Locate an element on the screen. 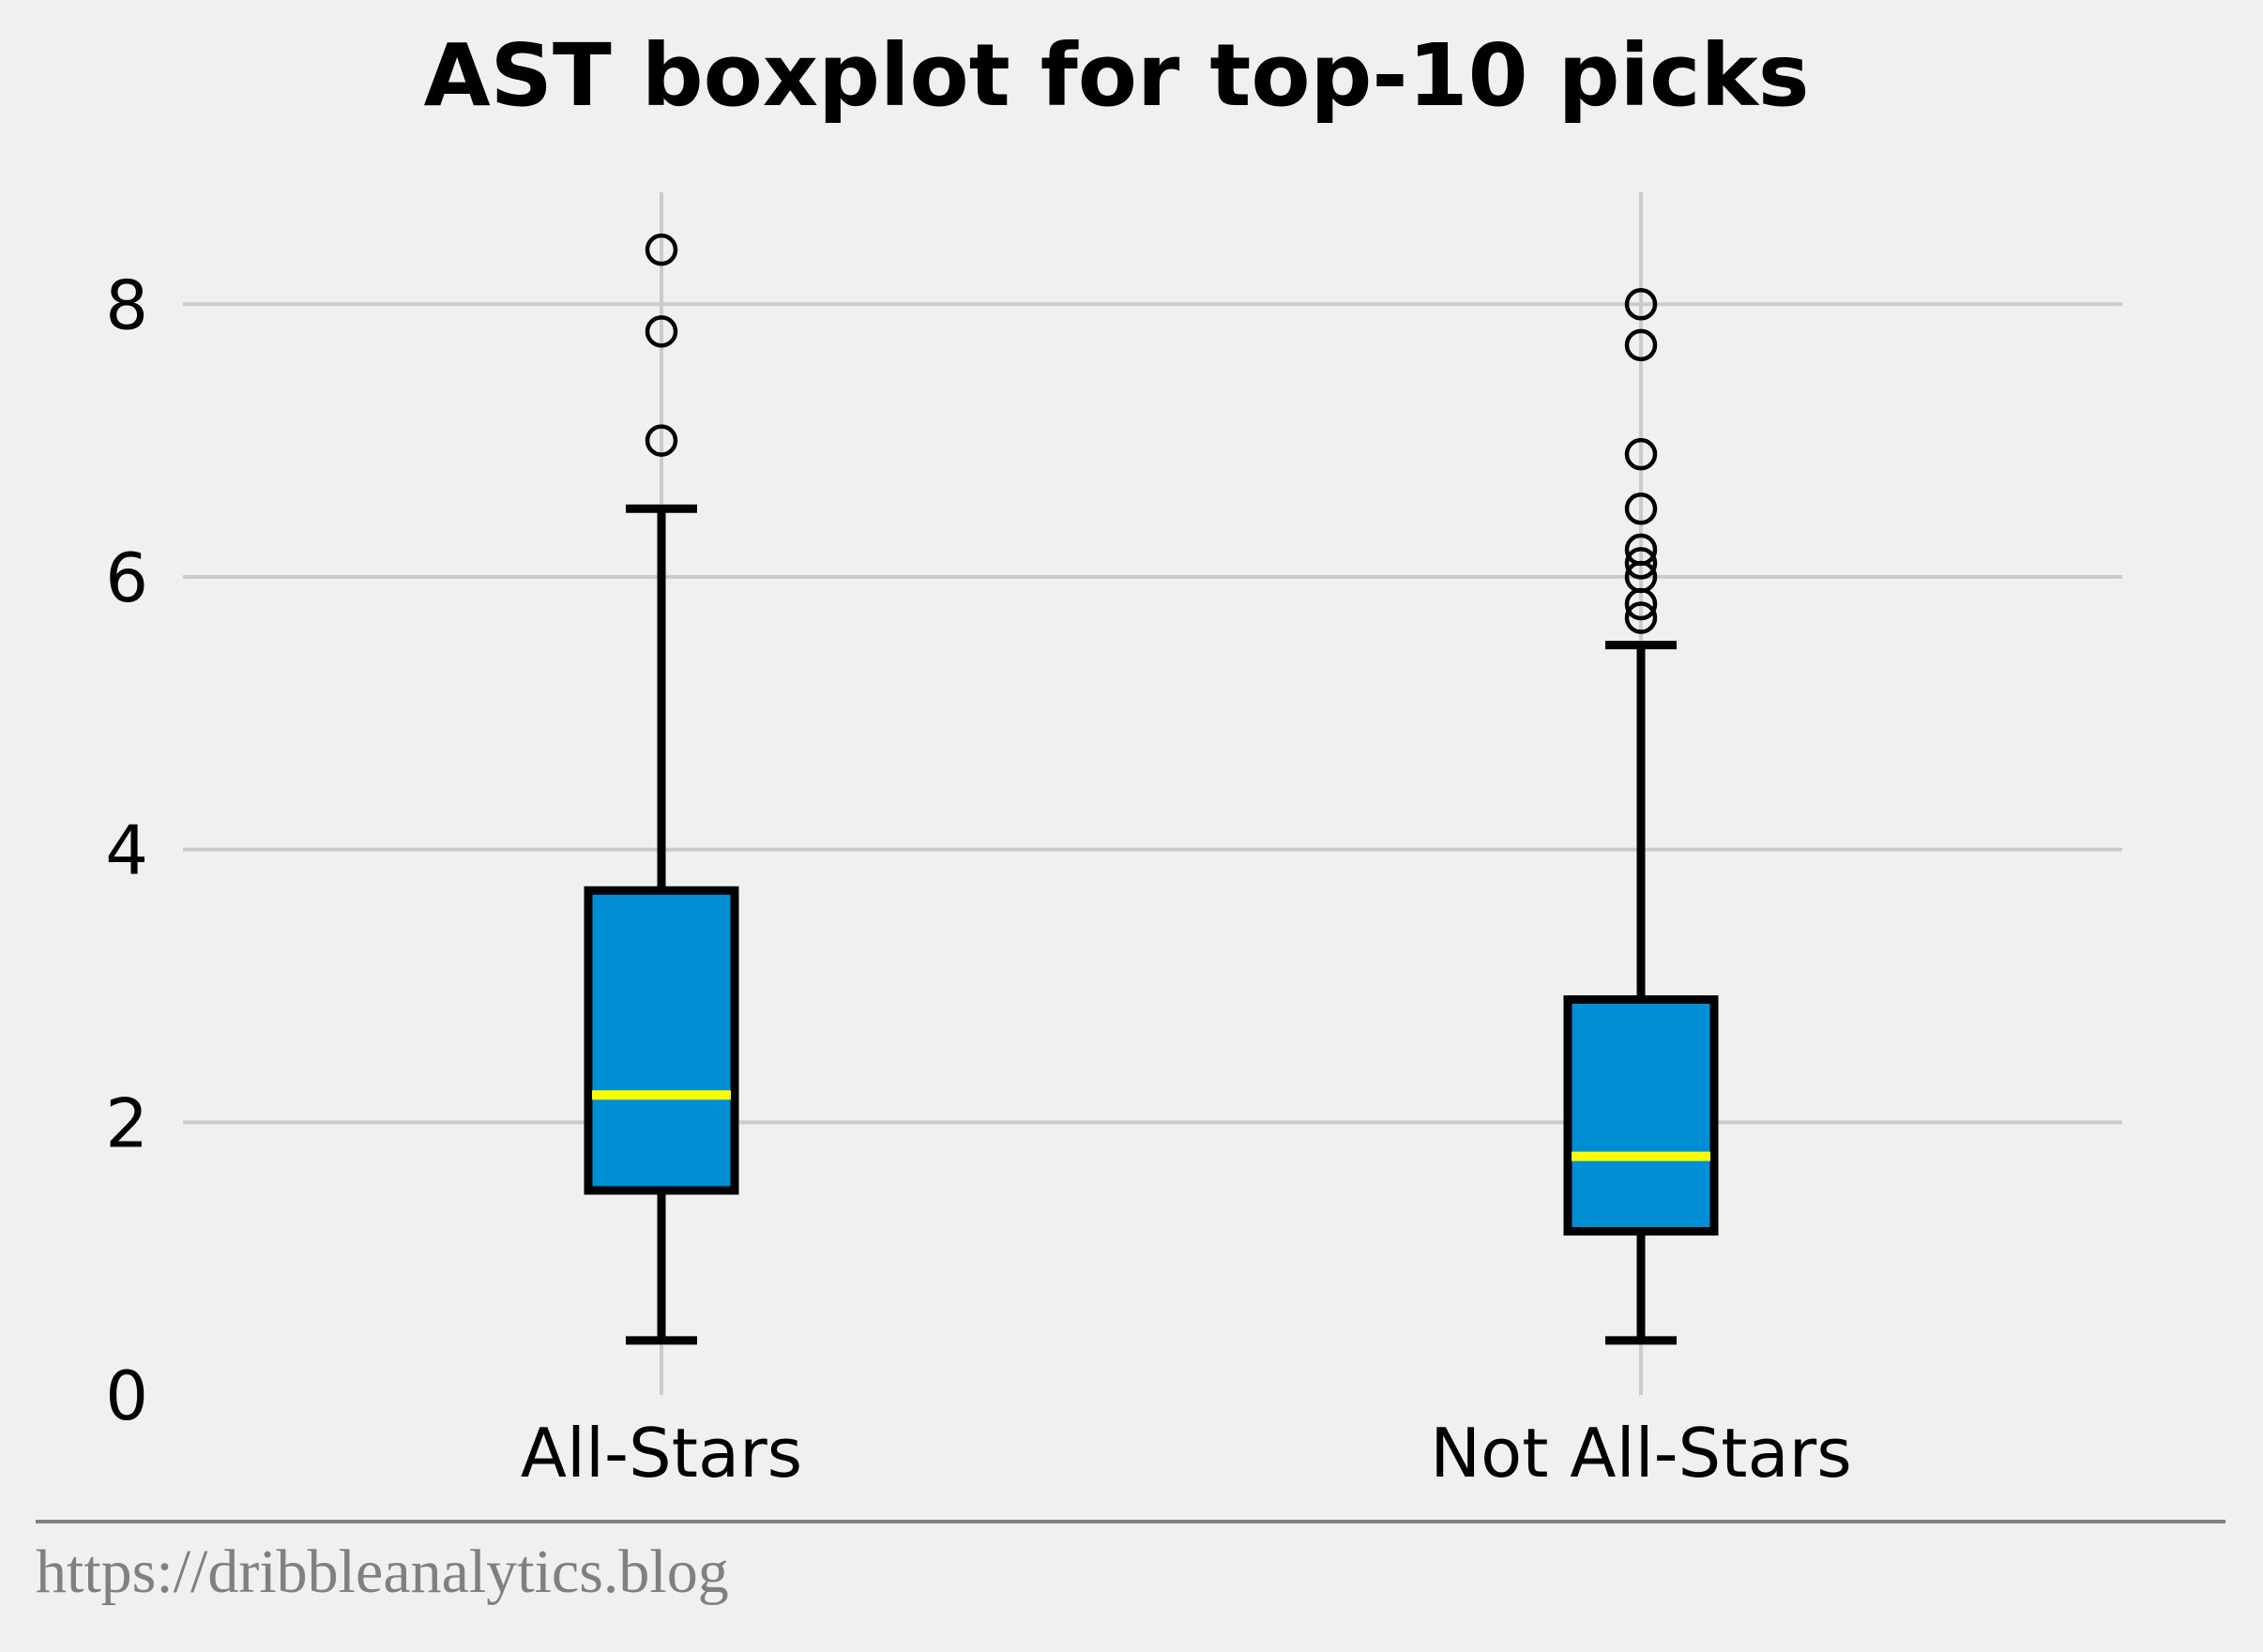 Image resolution: width=2263 pixels, height=1652 pixels. y-tick-label-4: 4 is located at coordinates (126, 850).